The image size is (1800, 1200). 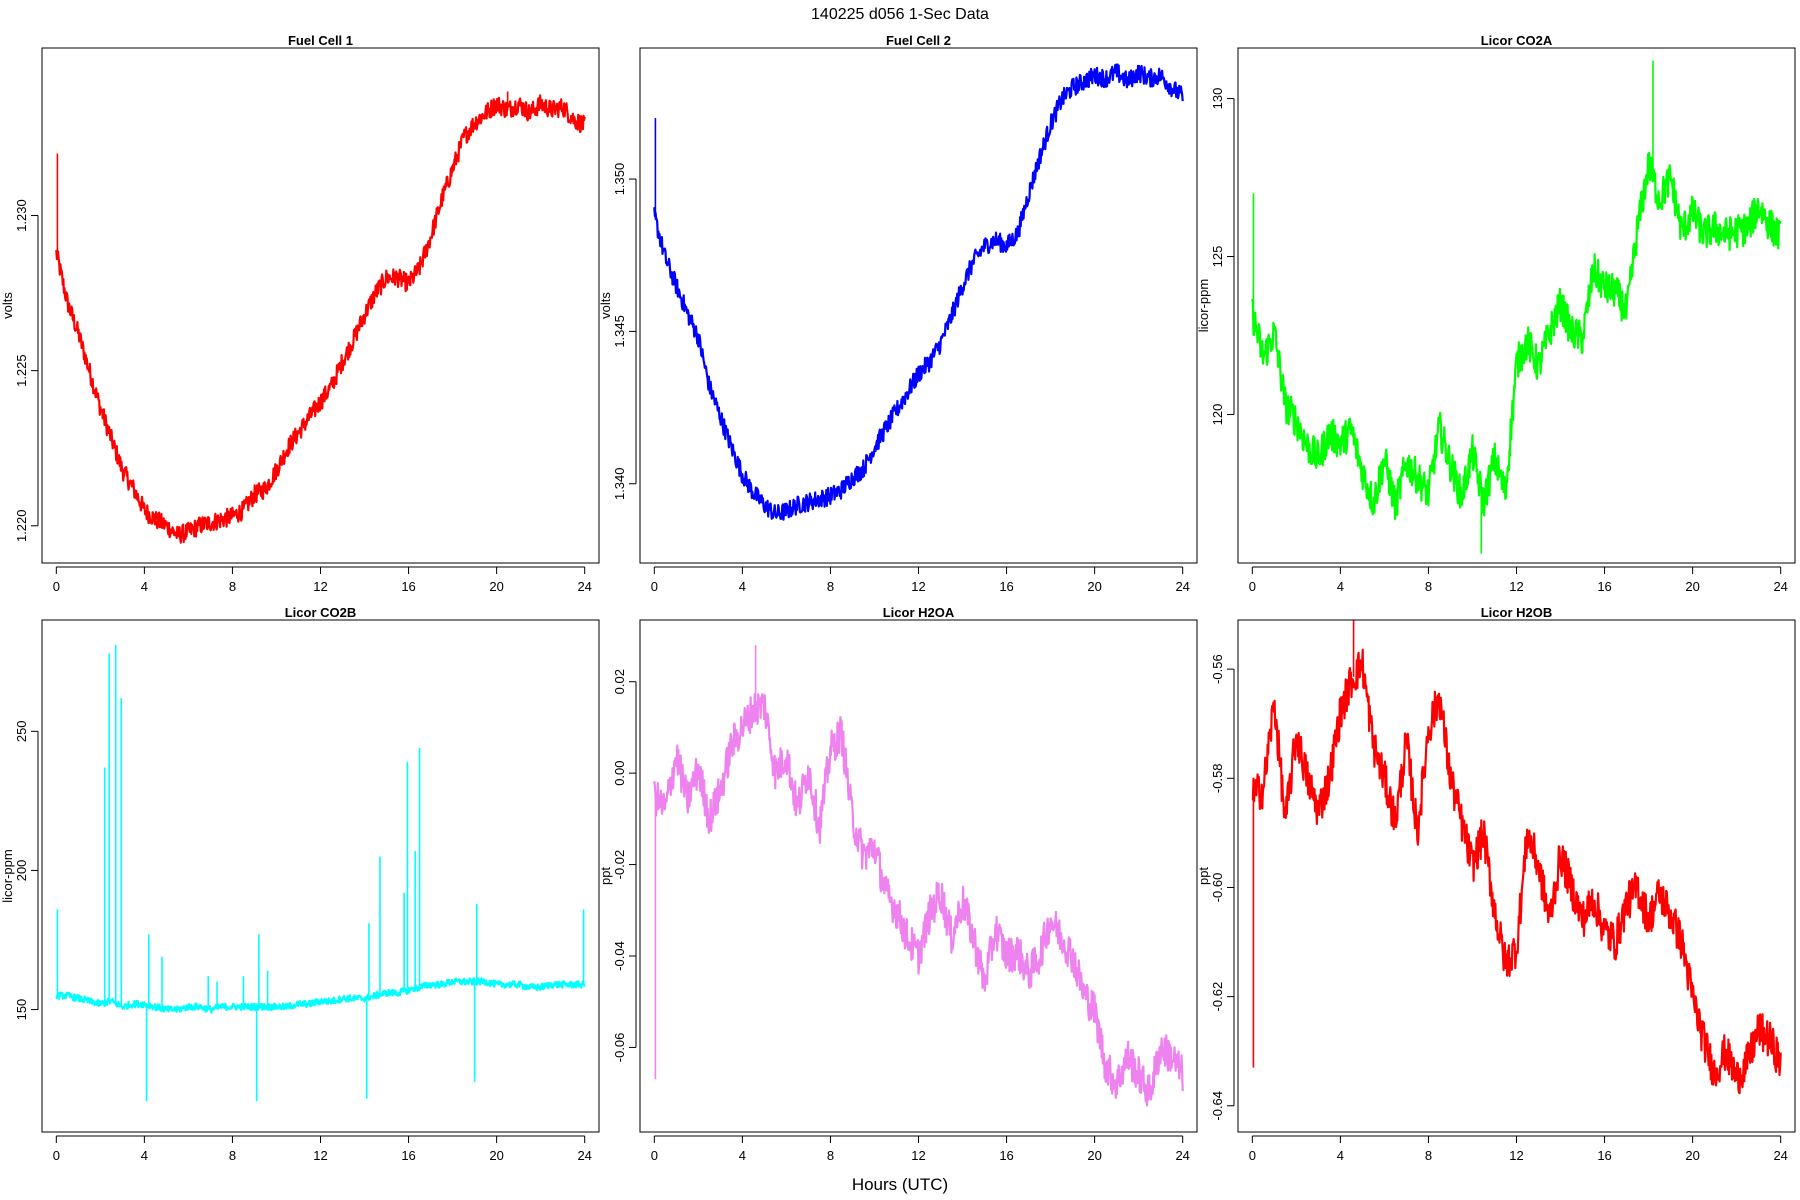 I want to click on y-tick-label: 1.350, so click(x=619, y=179).